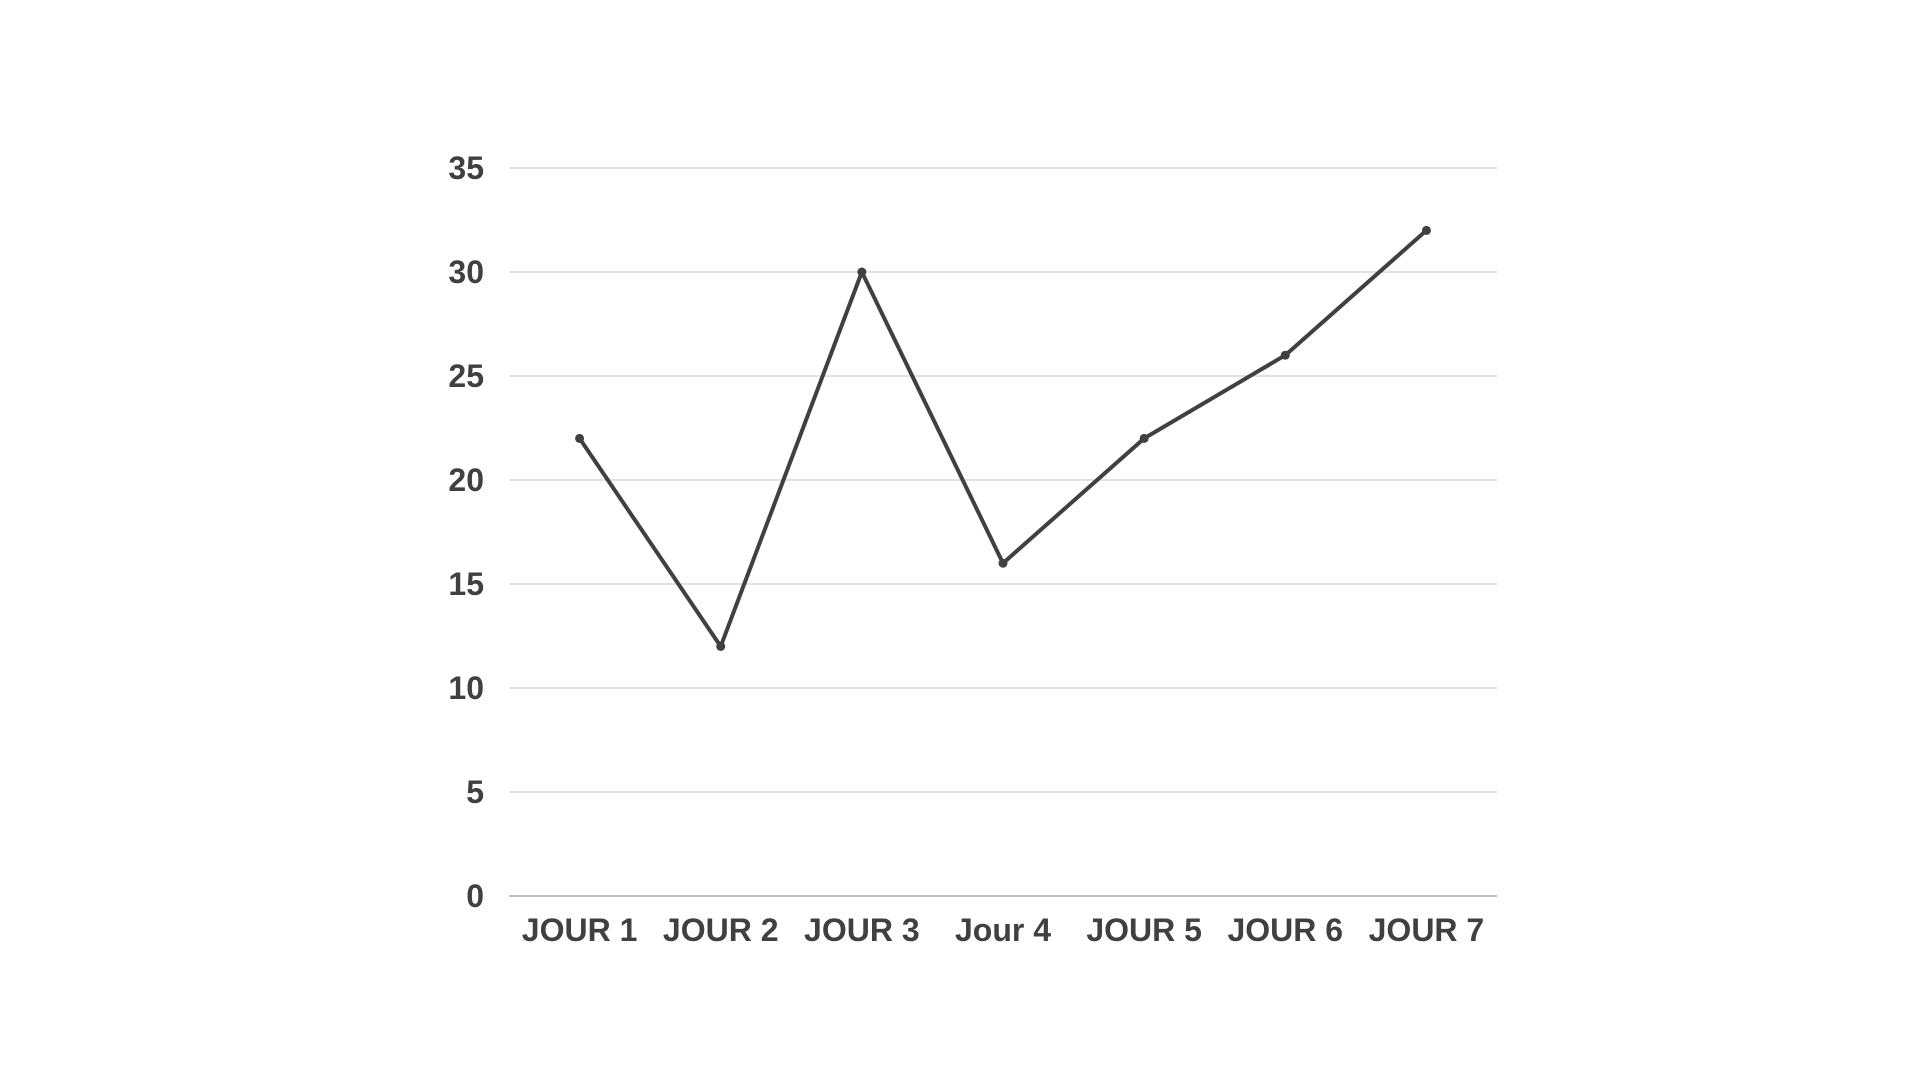 Image resolution: width=1920 pixels, height=1080 pixels. I want to click on y-tick-label: 25, so click(466, 376).